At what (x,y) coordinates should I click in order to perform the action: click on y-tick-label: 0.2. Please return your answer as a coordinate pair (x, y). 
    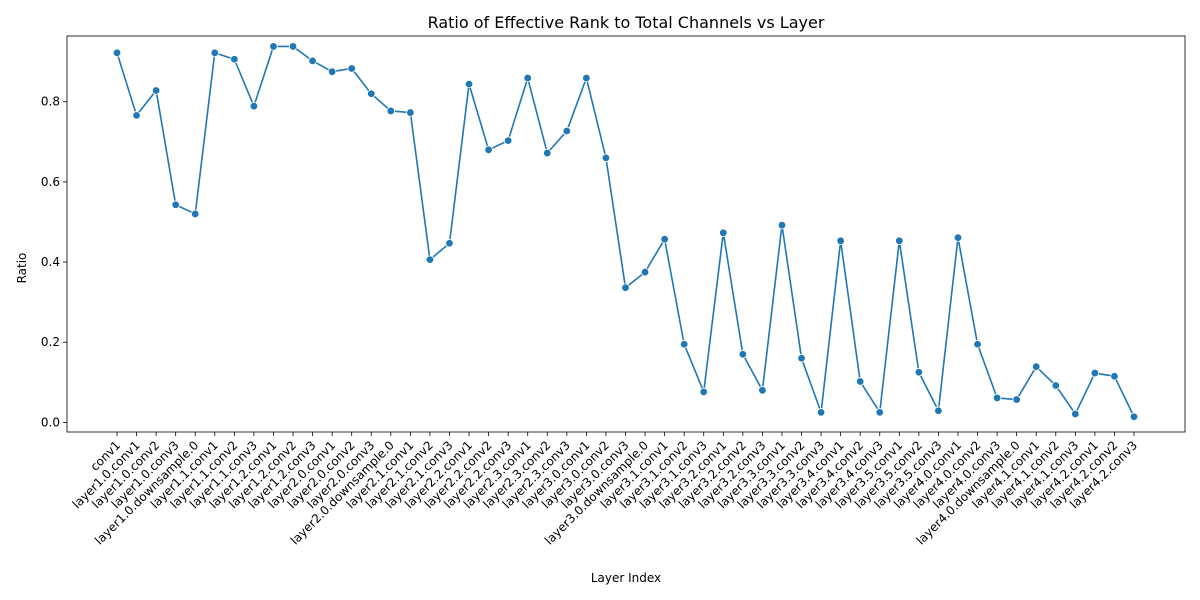
    Looking at the image, I should click on (50, 342).